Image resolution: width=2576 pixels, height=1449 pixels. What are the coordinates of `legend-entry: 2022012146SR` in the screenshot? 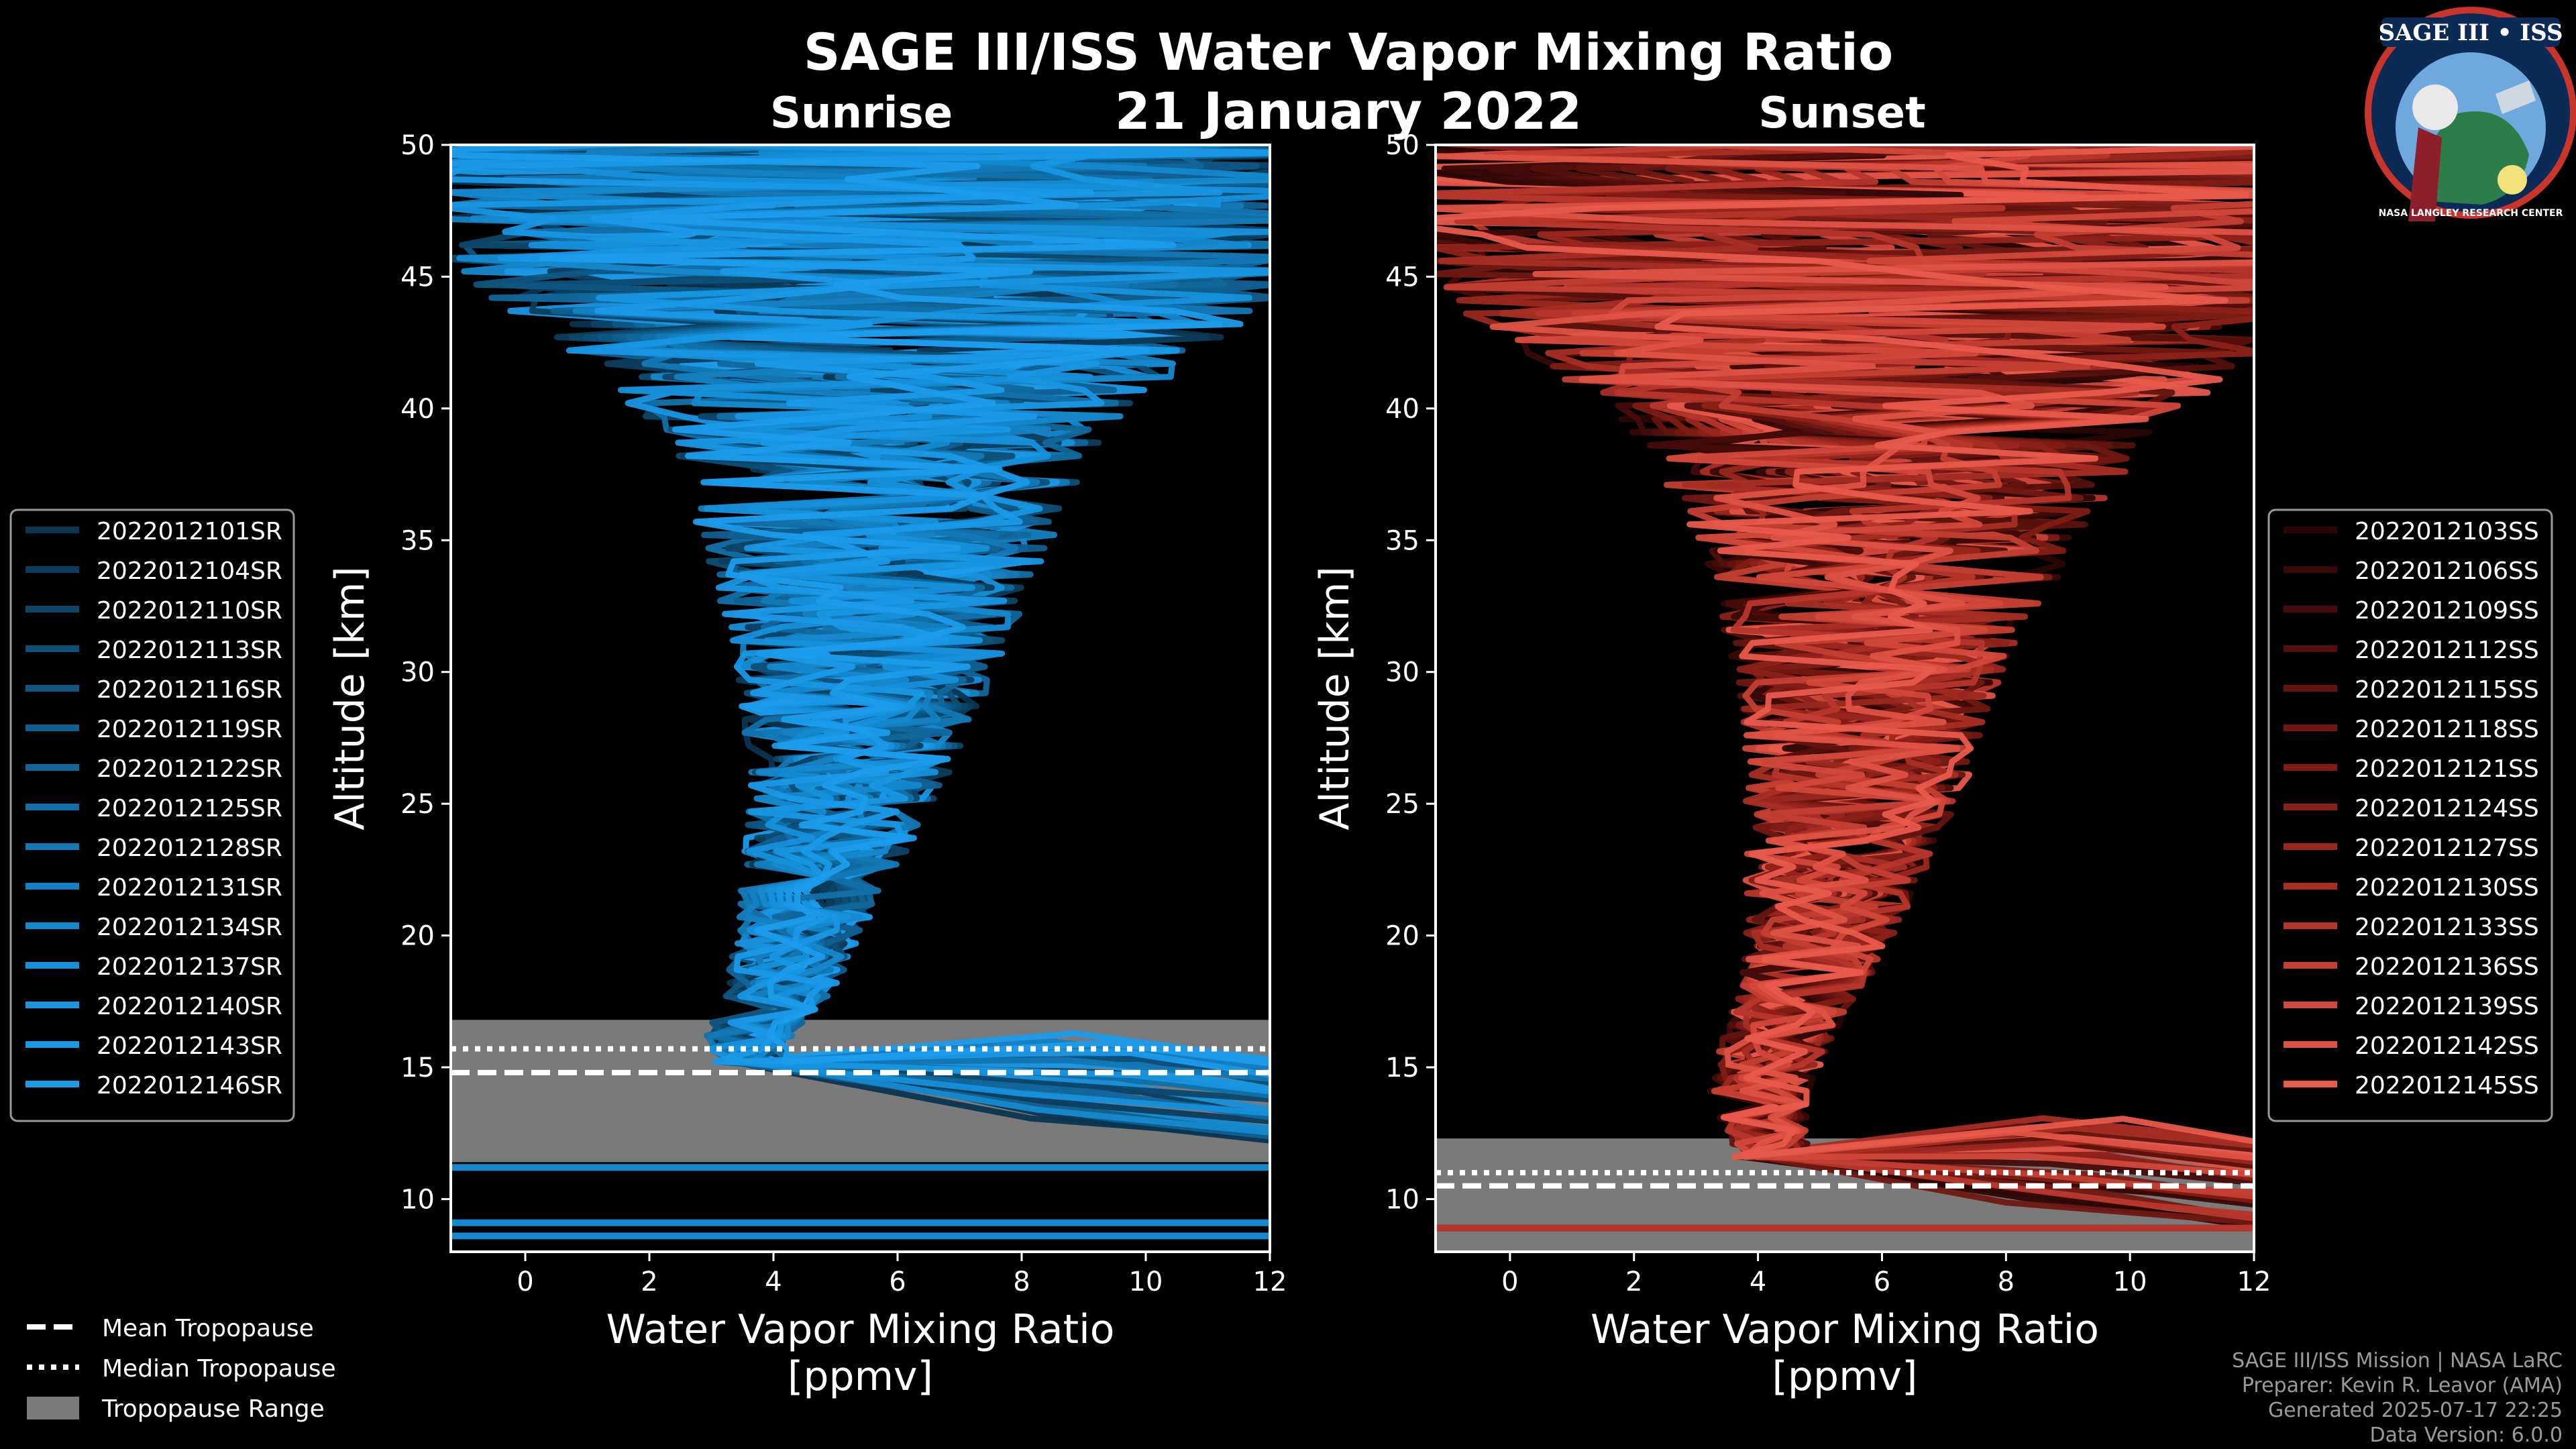 It's located at (189, 1085).